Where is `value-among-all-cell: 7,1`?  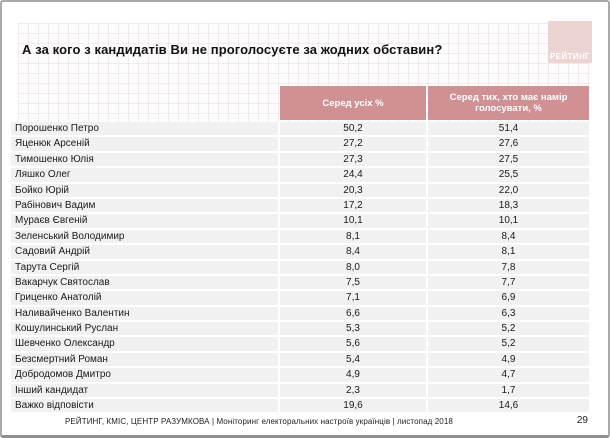
value-among-all-cell: 7,1 is located at coordinates (353, 298).